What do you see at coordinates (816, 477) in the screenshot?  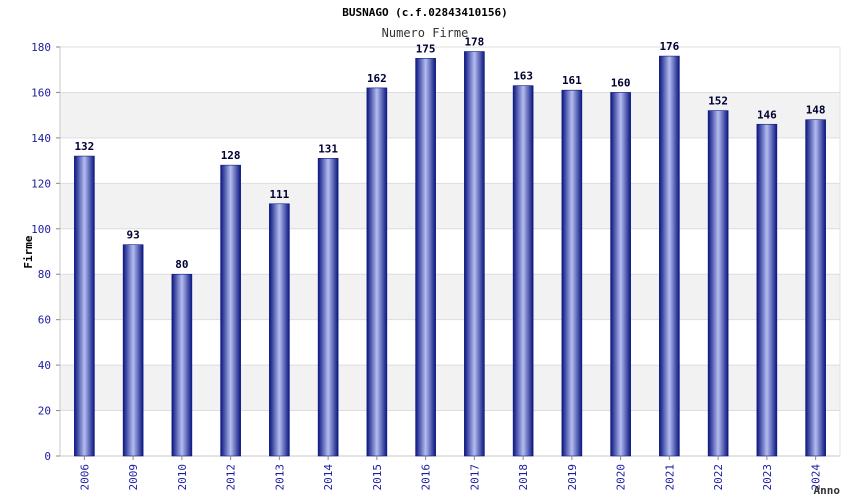 I see `x-tick-label-2024: 2024` at bounding box center [816, 477].